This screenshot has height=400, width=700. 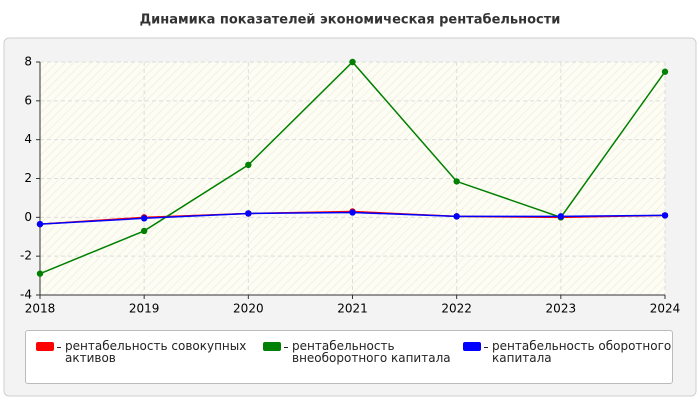 What do you see at coordinates (28, 100) in the screenshot?
I see `y-tick-label: 6` at bounding box center [28, 100].